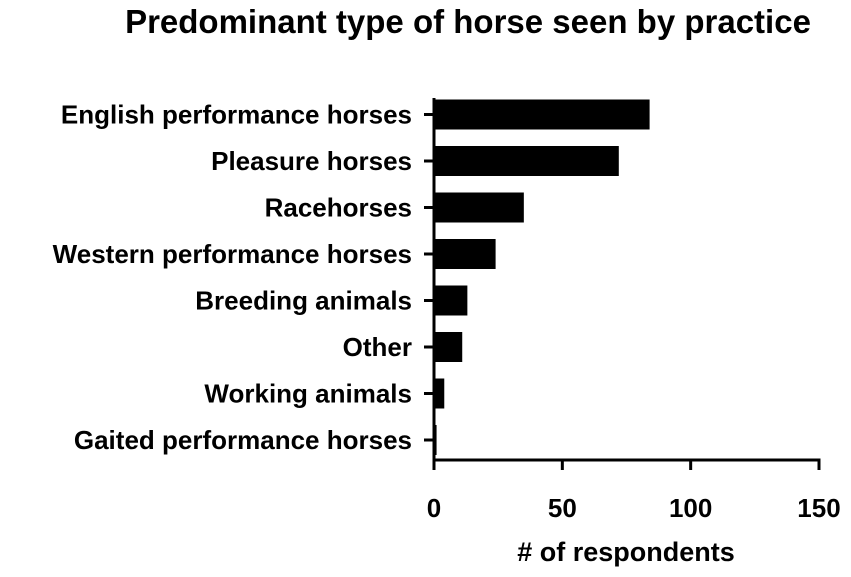  Describe the element at coordinates (690, 508) in the screenshot. I see `x-tick-label: 100` at that location.